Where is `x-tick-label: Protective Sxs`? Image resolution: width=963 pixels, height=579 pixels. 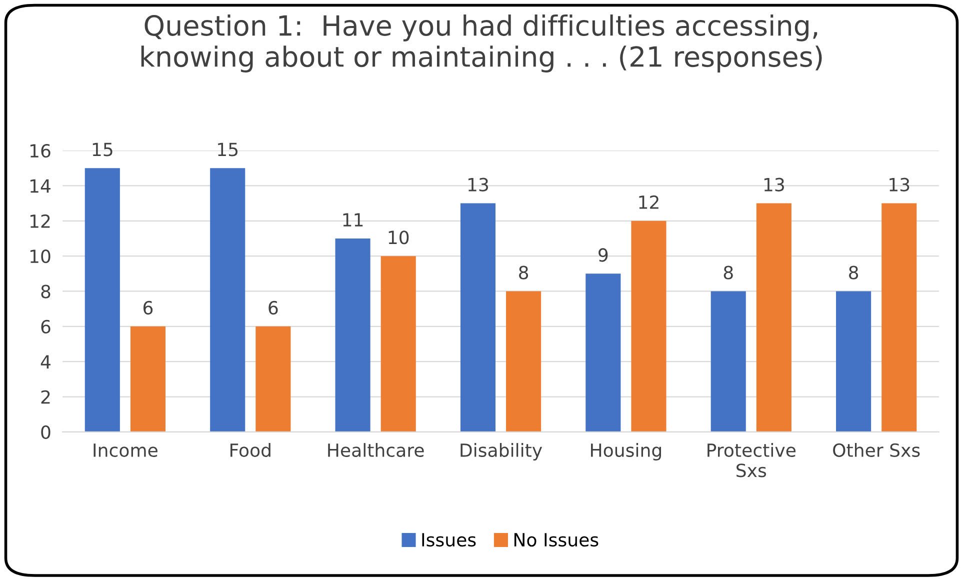 x-tick-label: Protective Sxs is located at coordinates (752, 460).